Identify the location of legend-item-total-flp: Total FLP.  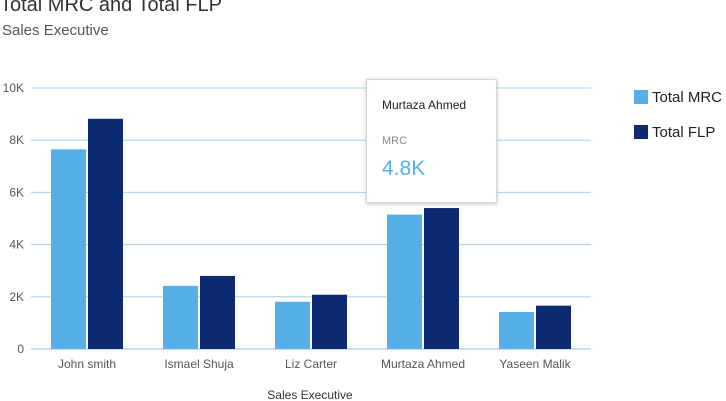
(678, 132).